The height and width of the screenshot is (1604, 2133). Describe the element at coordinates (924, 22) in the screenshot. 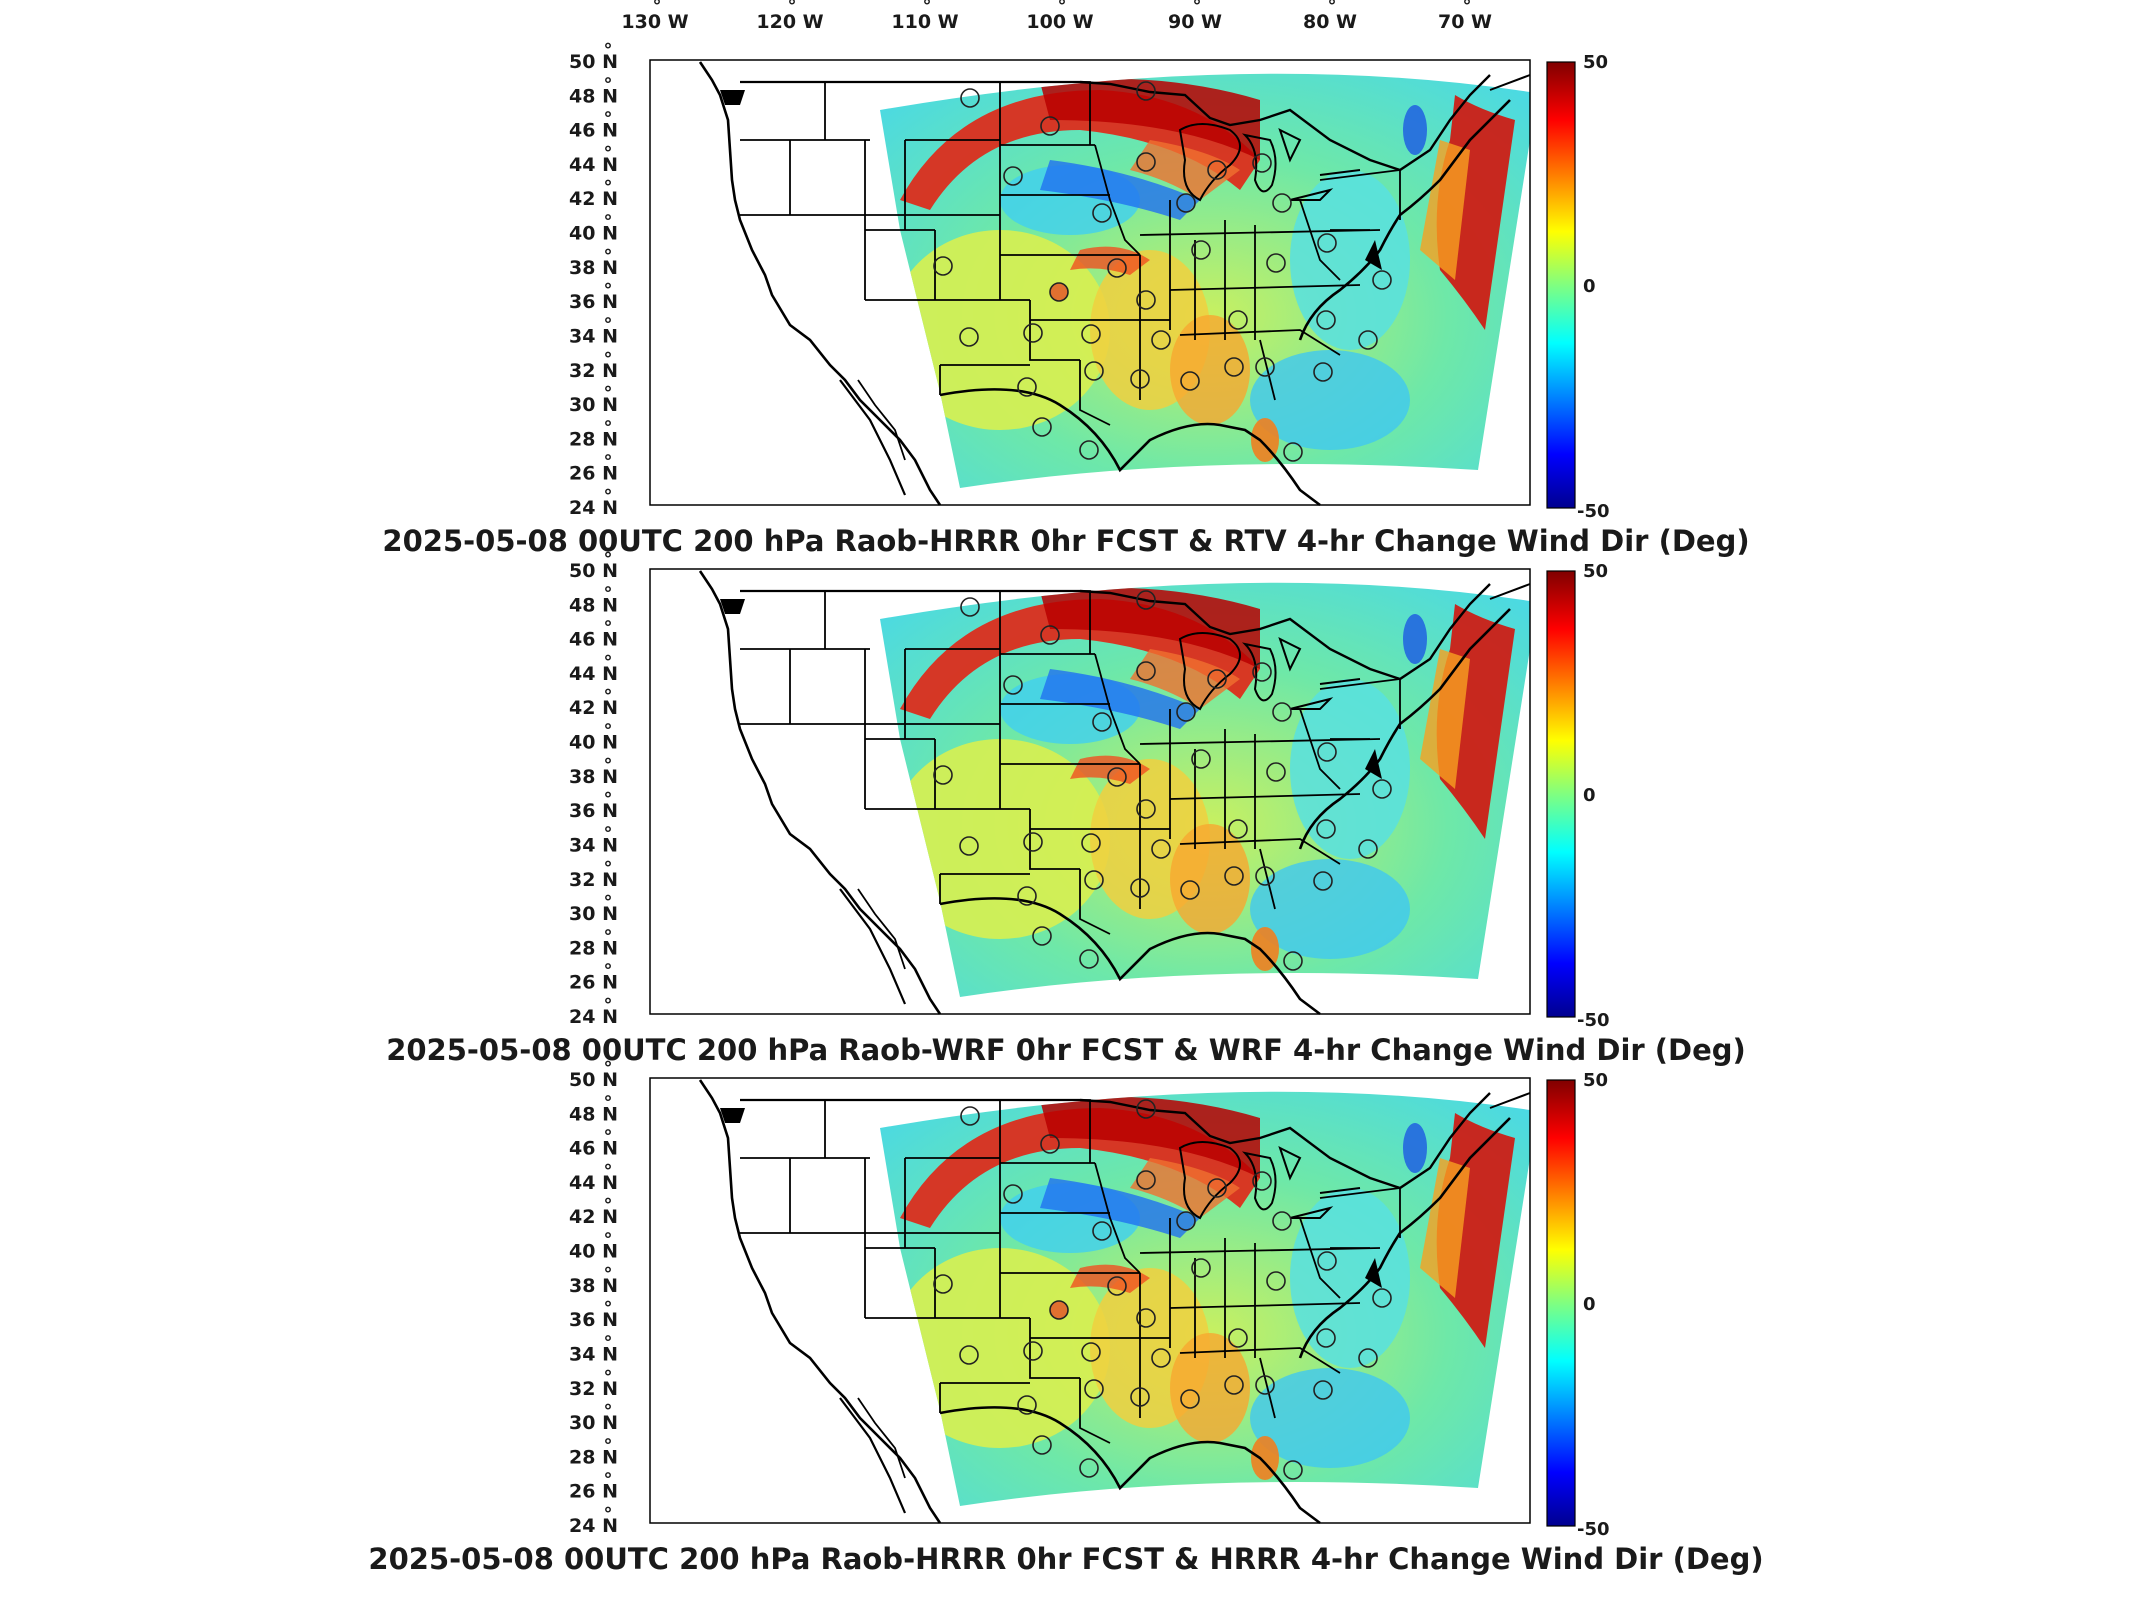

I see `longitude-tick-label: 110 W` at that location.